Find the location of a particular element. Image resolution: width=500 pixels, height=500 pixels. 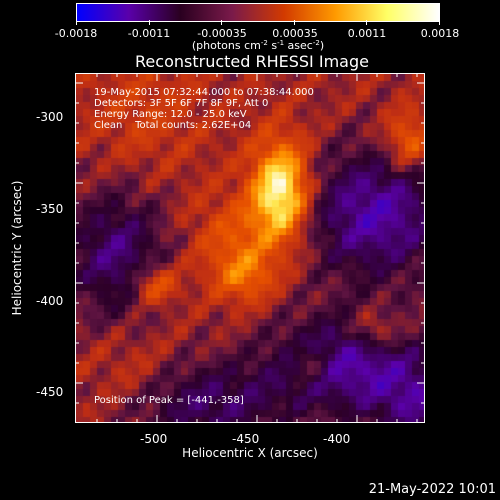

colorbar-tick-label: -0.0011 is located at coordinates (149, 33).